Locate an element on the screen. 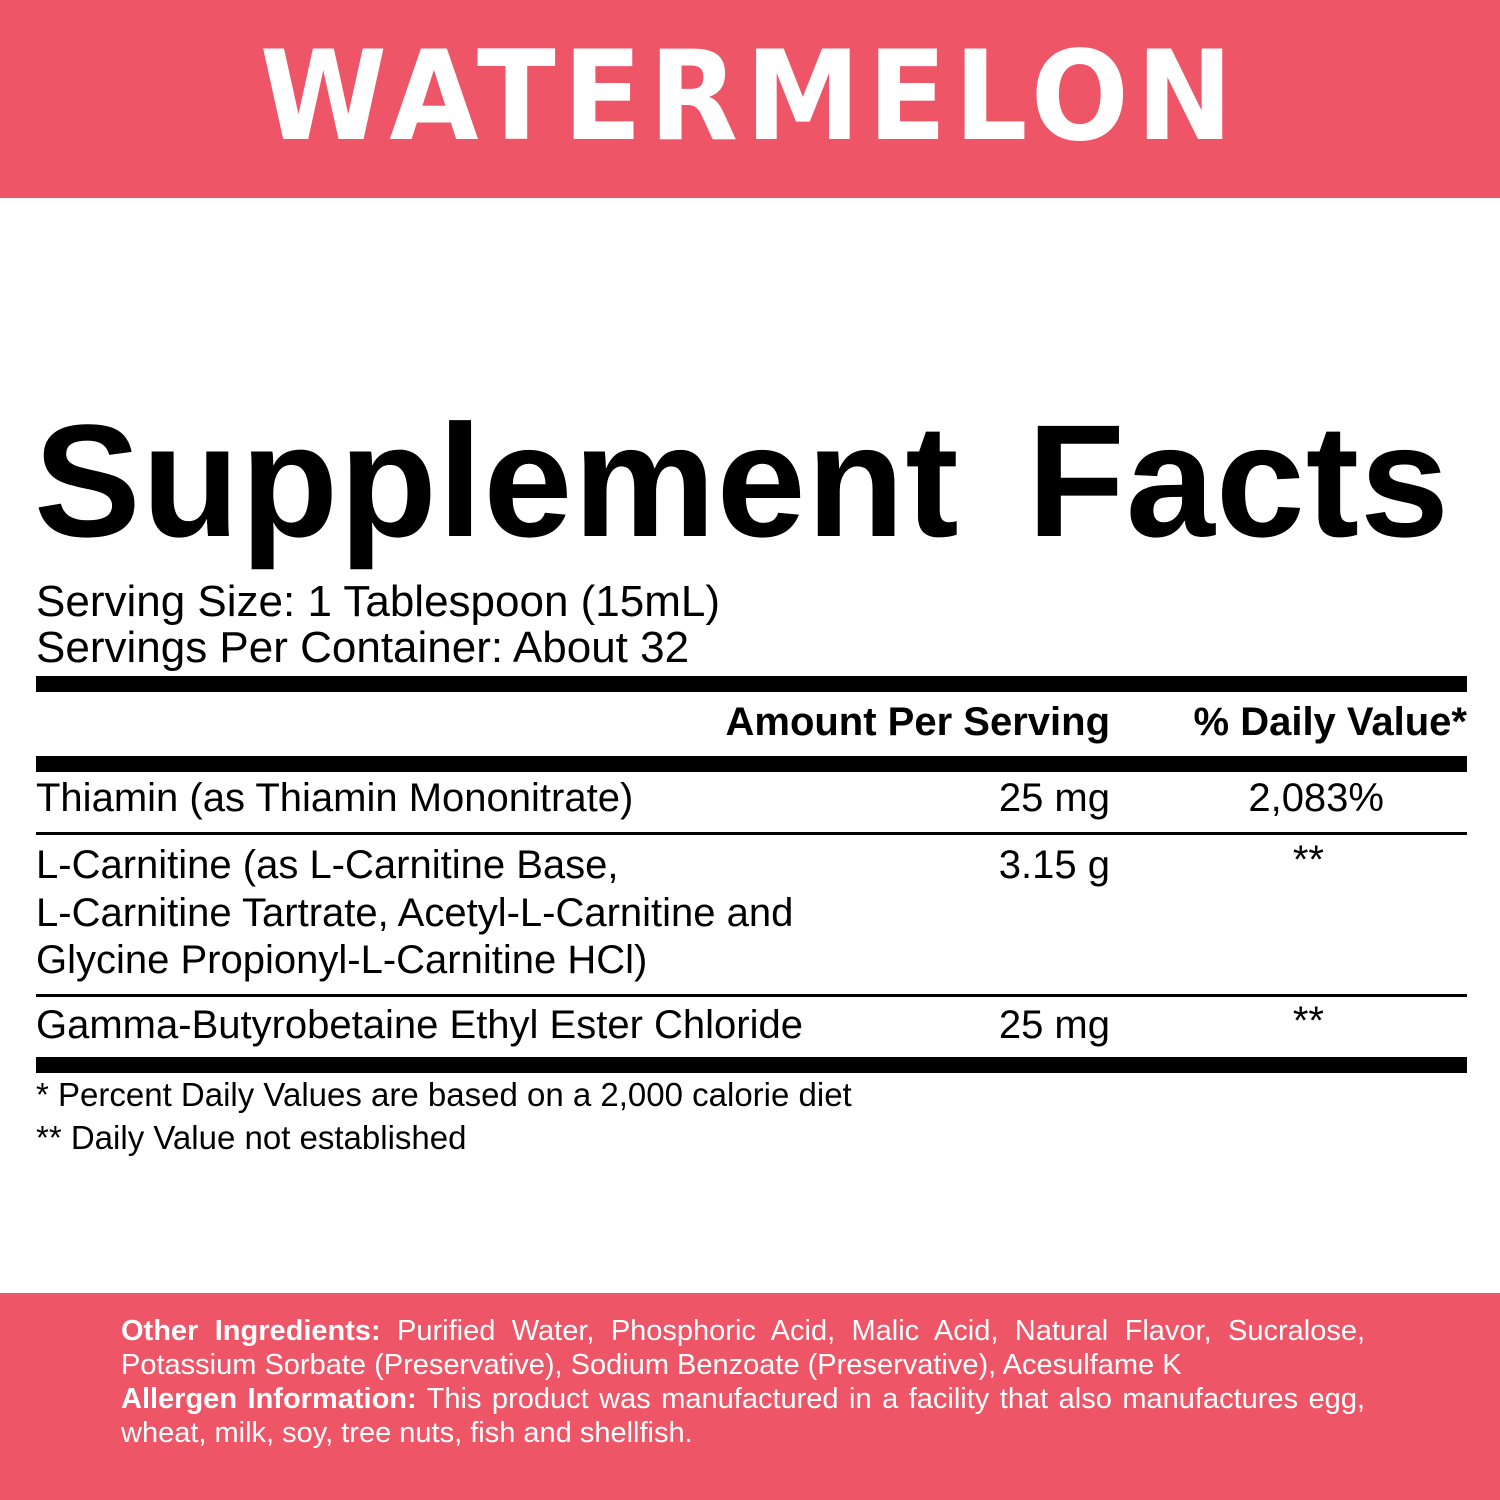 The height and width of the screenshot is (1500, 1500). column-header-daily-value: % Daily Value* is located at coordinates (1330, 722).